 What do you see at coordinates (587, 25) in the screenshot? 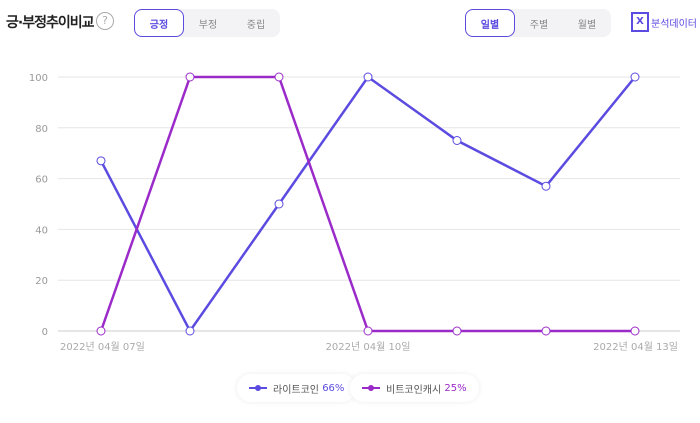
I see `tab-monthly: 월별` at bounding box center [587, 25].